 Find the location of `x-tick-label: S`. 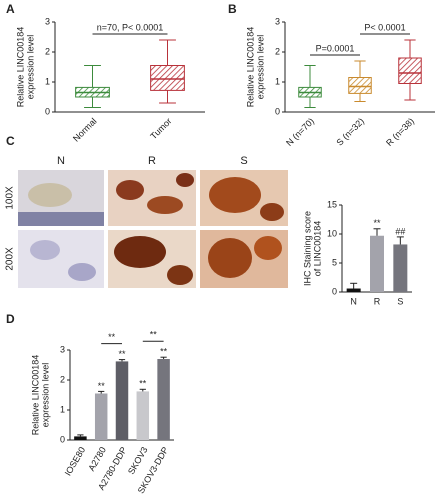

x-tick-label: S is located at coordinates (400, 301).